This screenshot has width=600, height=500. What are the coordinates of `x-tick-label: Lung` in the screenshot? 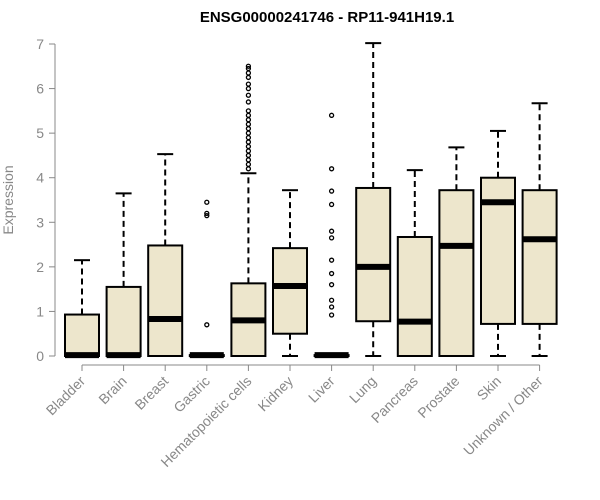 It's located at (362, 389).